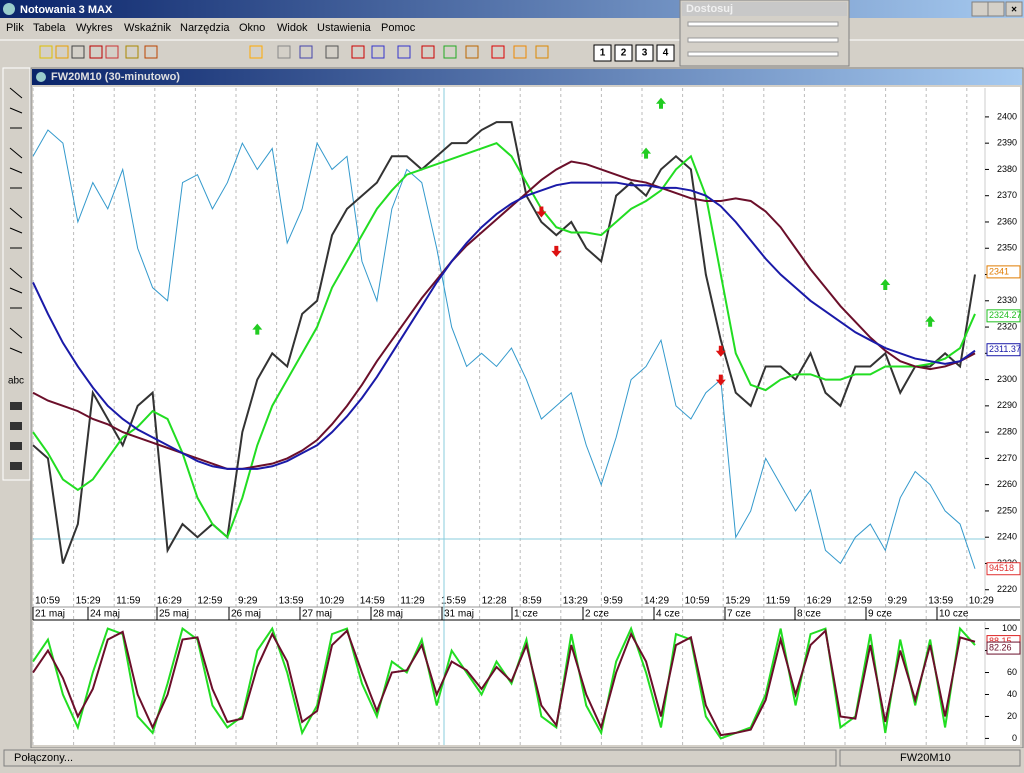 The width and height of the screenshot is (1024, 773). What do you see at coordinates (66, 10) in the screenshot?
I see `app-title: Notowania 3 MAX` at bounding box center [66, 10].